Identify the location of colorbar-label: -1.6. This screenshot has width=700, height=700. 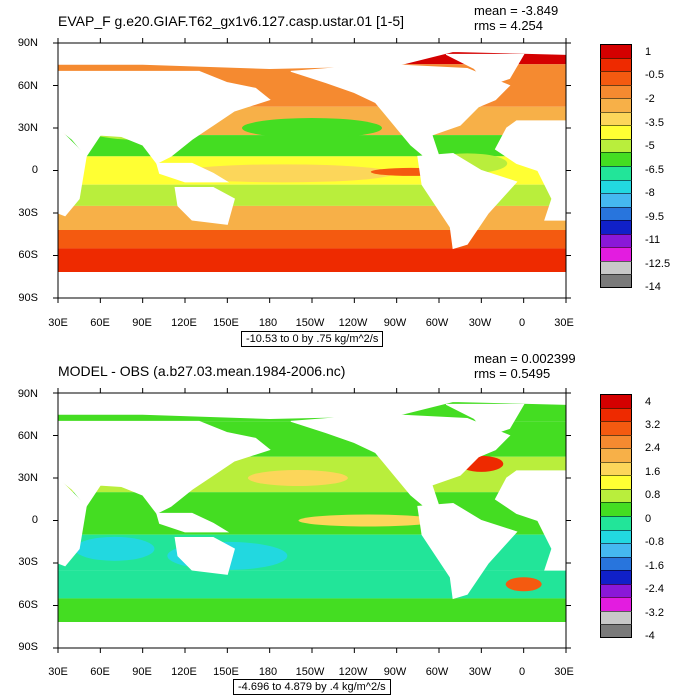
(654, 566).